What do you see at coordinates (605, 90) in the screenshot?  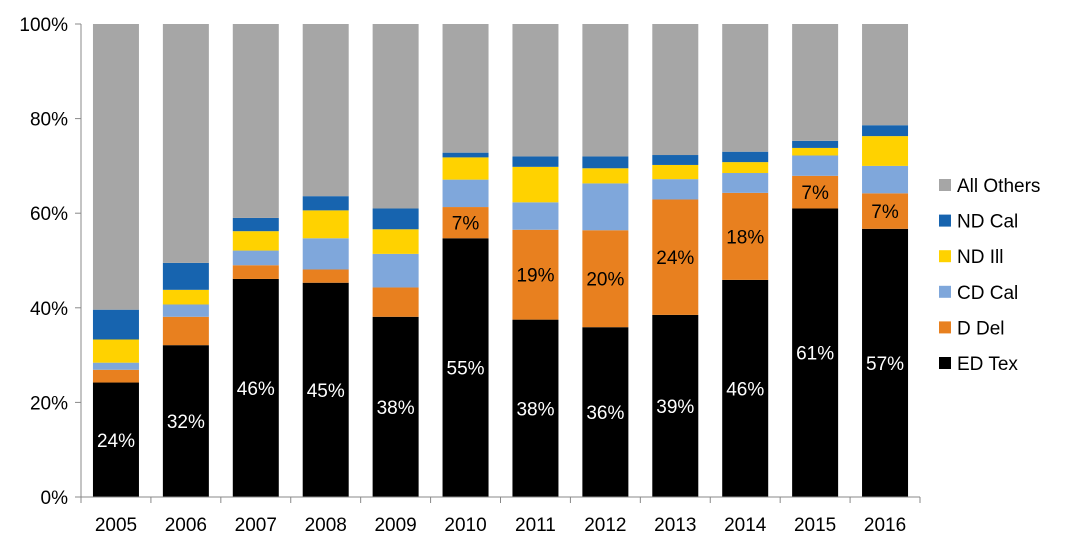 I see `bar-segment-all-others-2012` at bounding box center [605, 90].